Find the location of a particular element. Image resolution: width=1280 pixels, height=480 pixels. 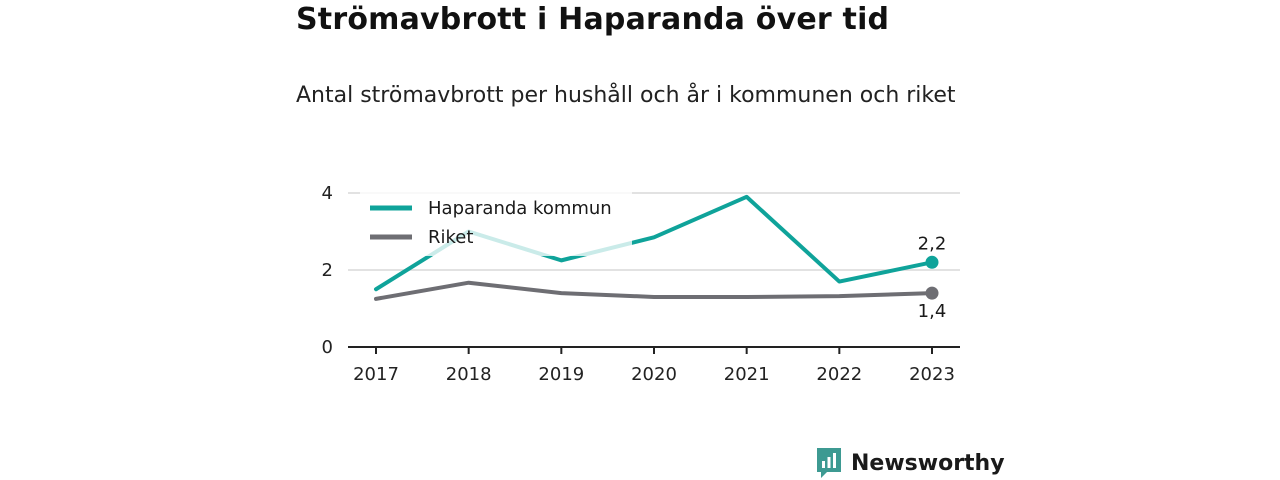

legend-background is located at coordinates (496, 224).